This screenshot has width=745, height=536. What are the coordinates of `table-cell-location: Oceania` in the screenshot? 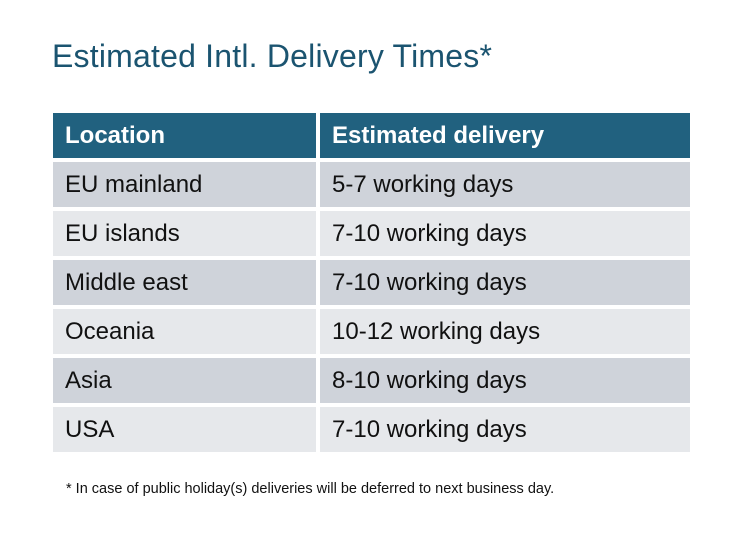 It's located at (184, 331).